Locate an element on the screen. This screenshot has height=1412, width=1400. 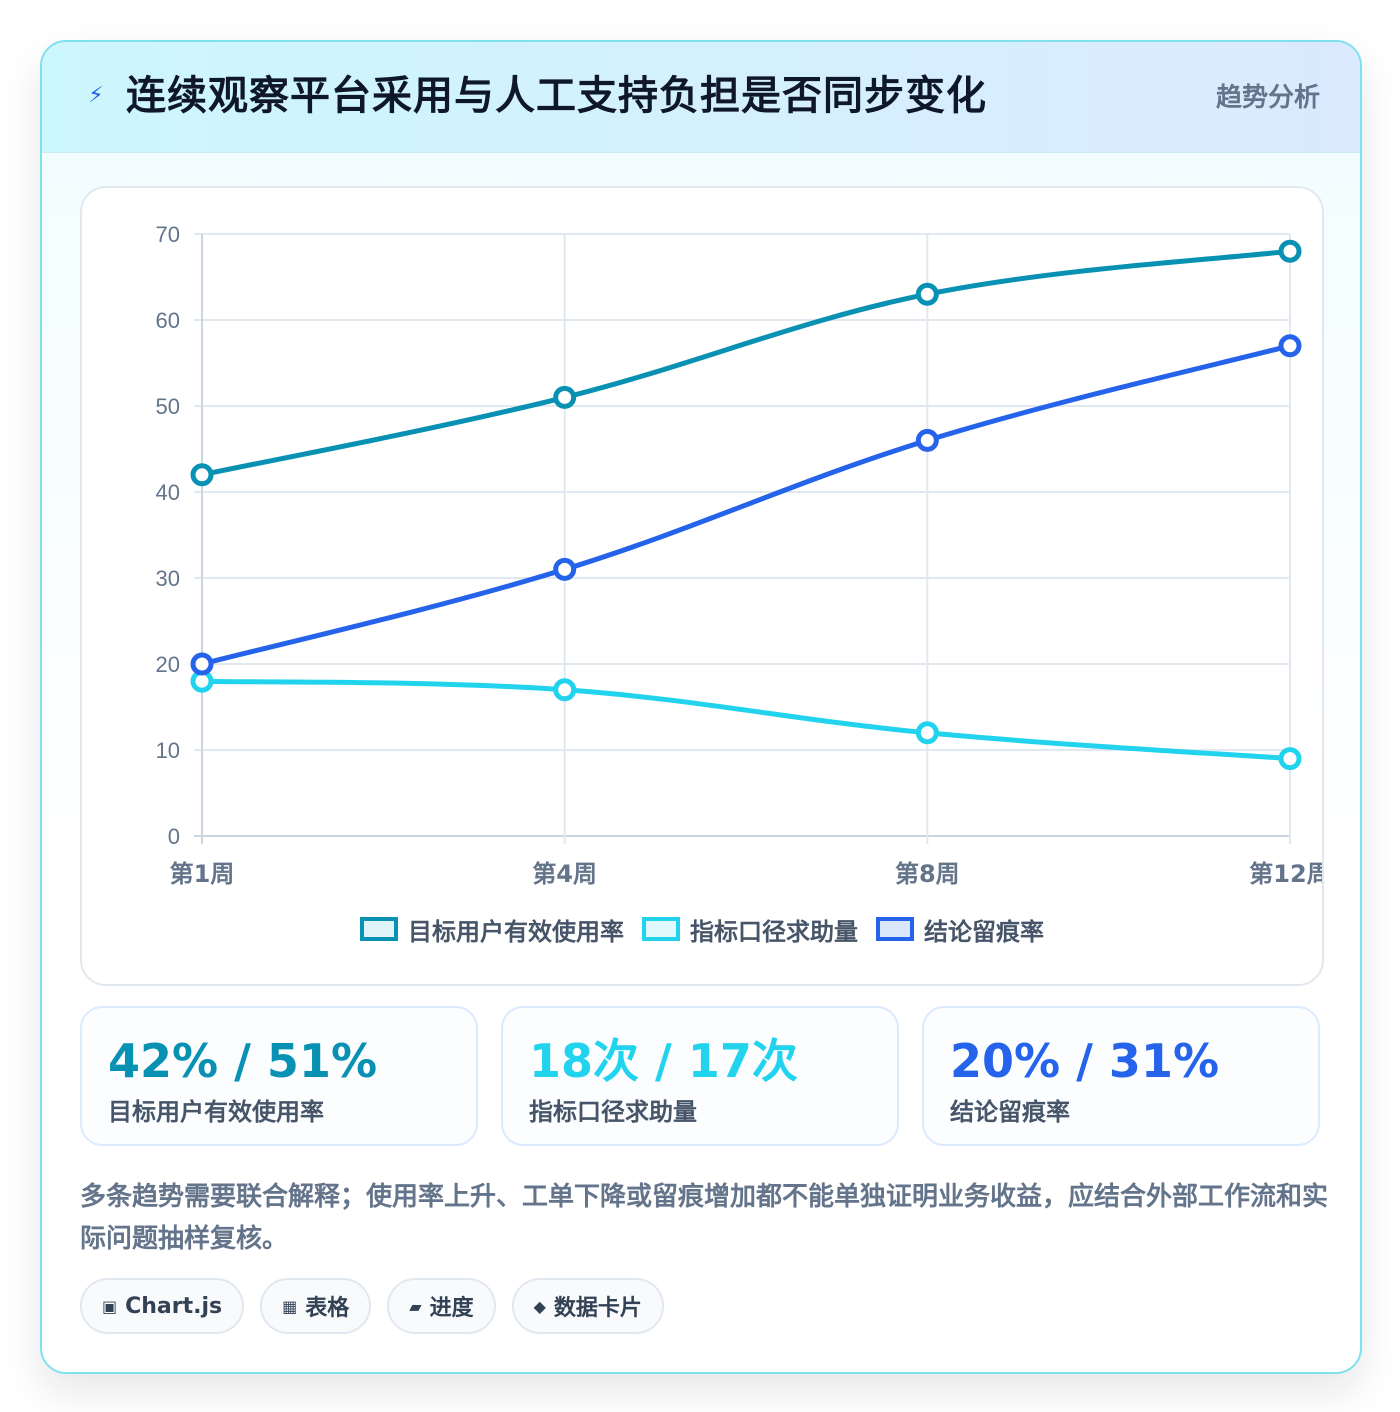
chip-label: 数据卡片 is located at coordinates (597, 1308).